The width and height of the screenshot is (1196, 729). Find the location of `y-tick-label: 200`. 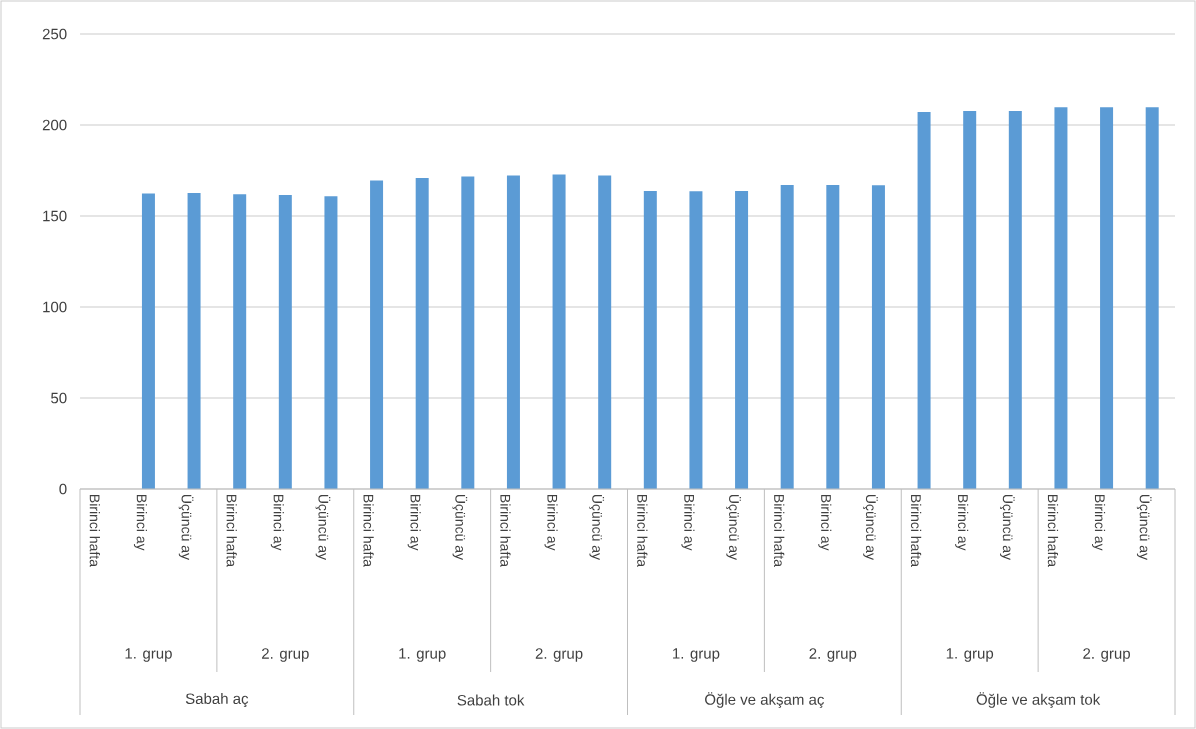

y-tick-label: 200 is located at coordinates (54, 125).